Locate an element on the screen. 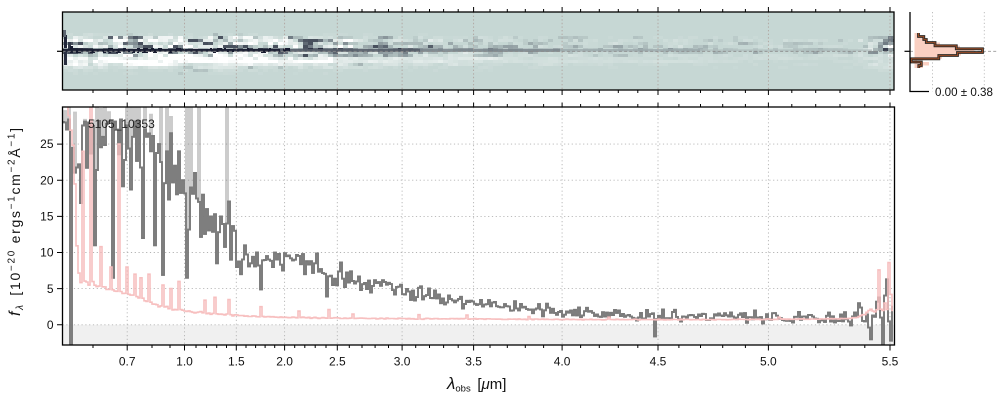 The height and width of the screenshot is (400, 1000). svg-text: 1.5 is located at coordinates (236, 362).